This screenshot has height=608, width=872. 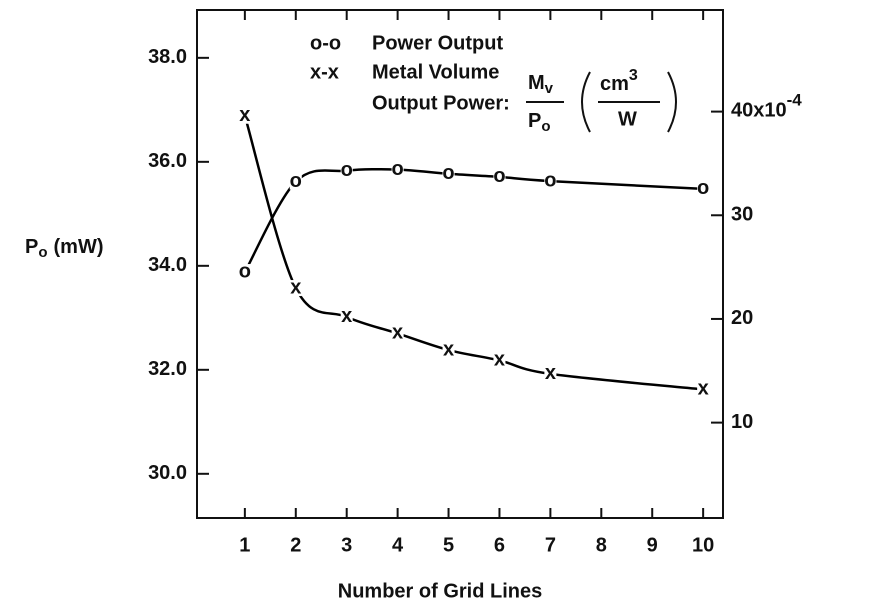 I want to click on y-tick-label: 34.0, so click(x=167, y=265).